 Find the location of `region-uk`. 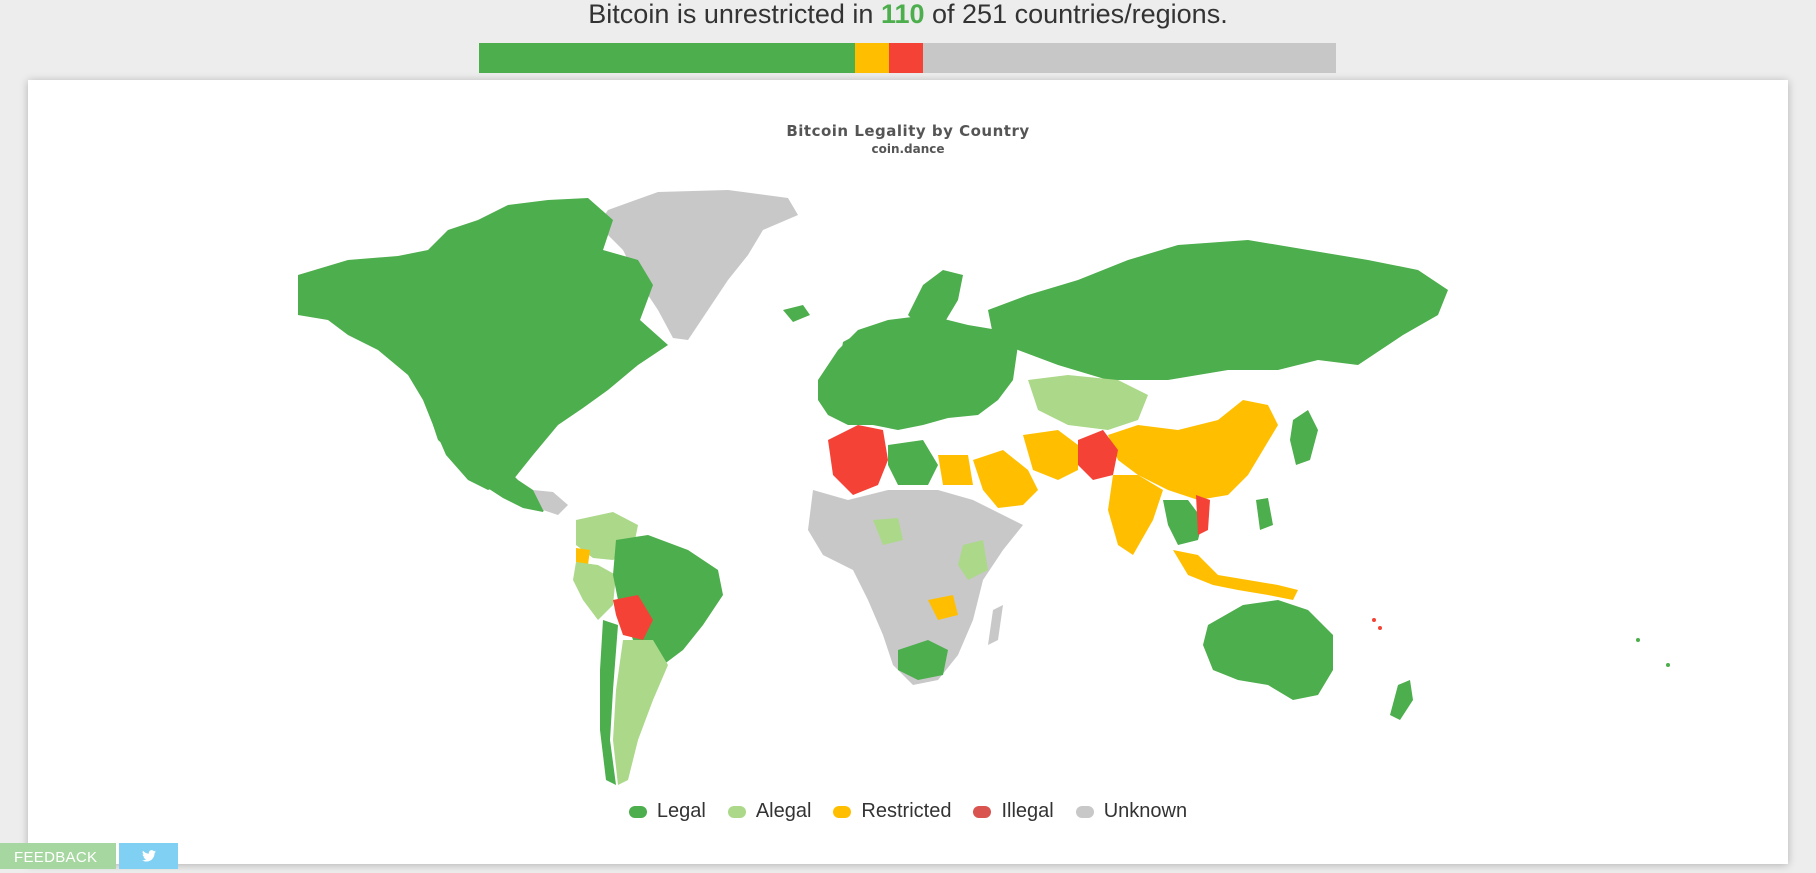

region-uk is located at coordinates (850, 351).